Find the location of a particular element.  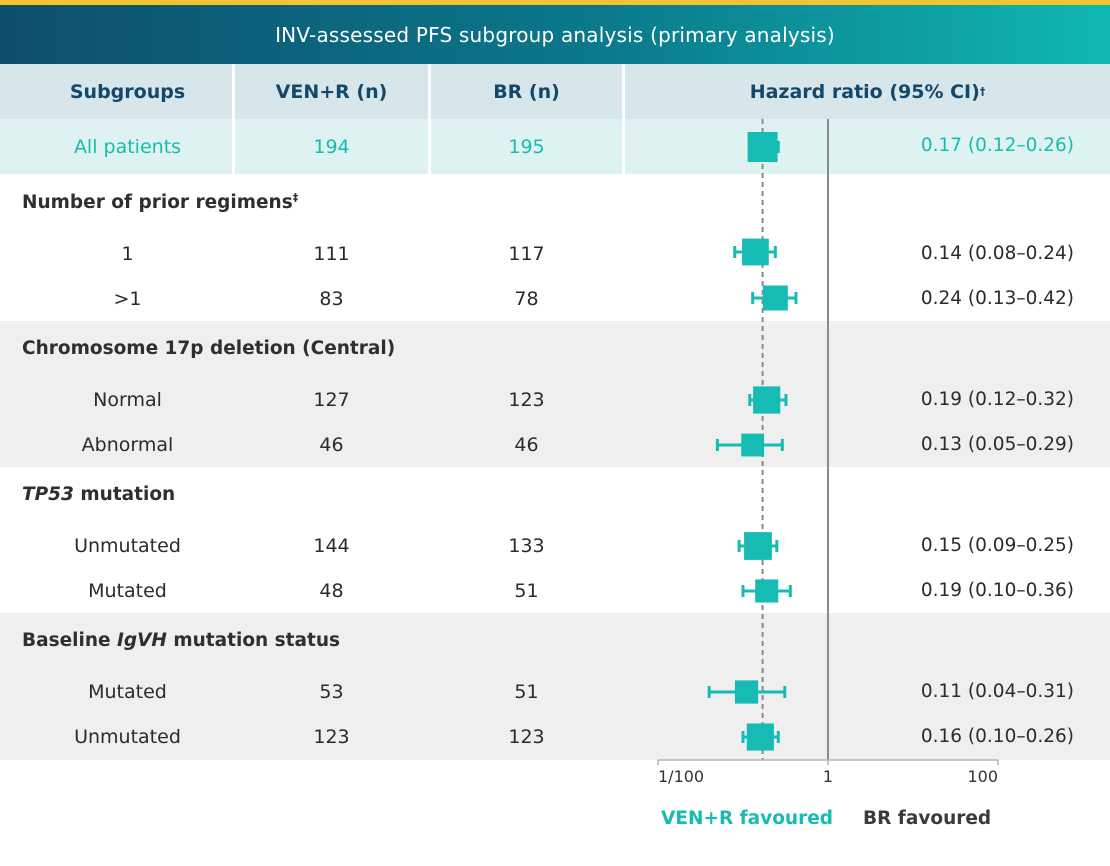

row-label: >1 is located at coordinates (127, 299).